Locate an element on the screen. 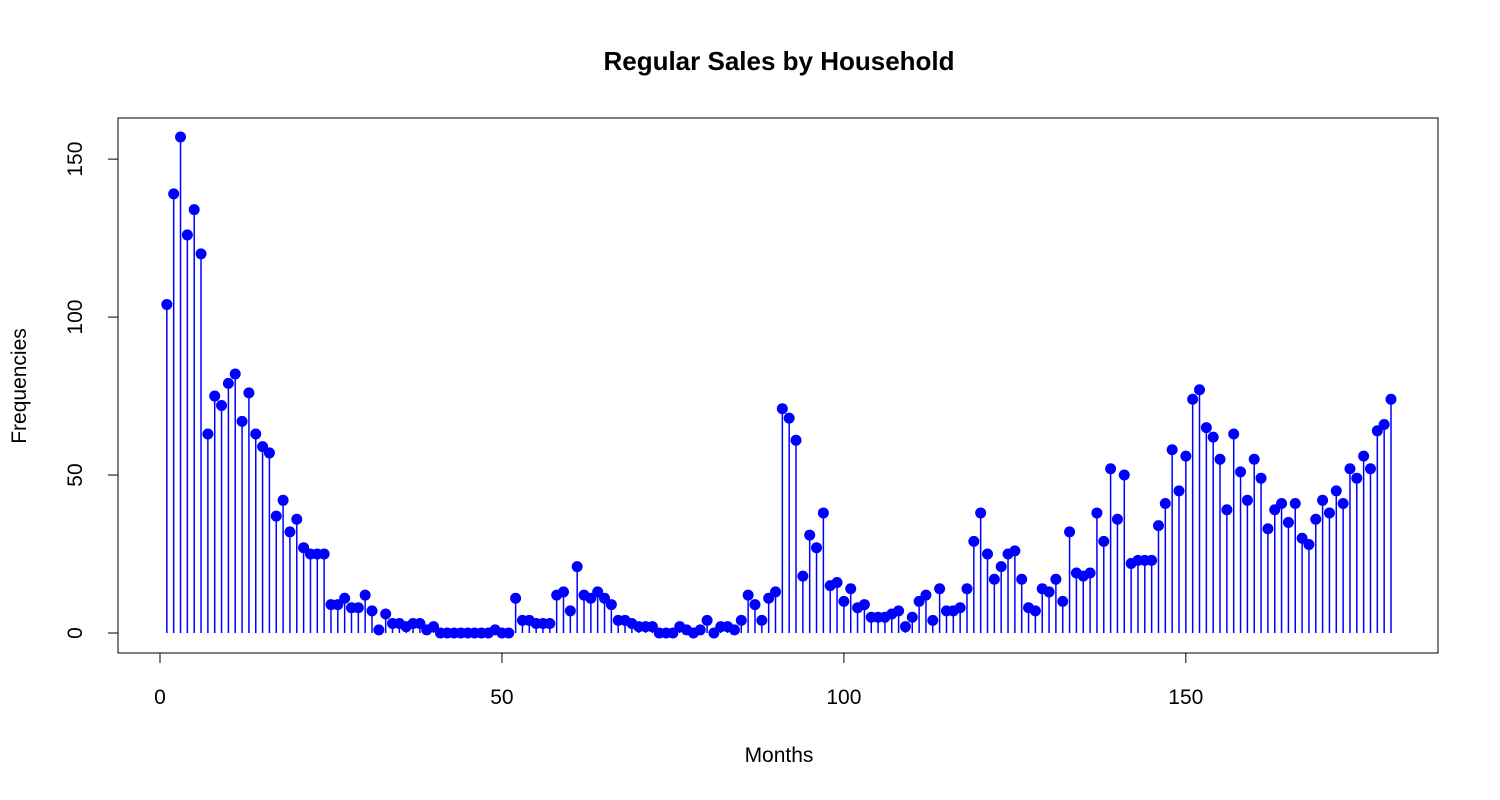 This screenshot has width=1500, height=800. x-tick-label-50: 50 is located at coordinates (501, 697).